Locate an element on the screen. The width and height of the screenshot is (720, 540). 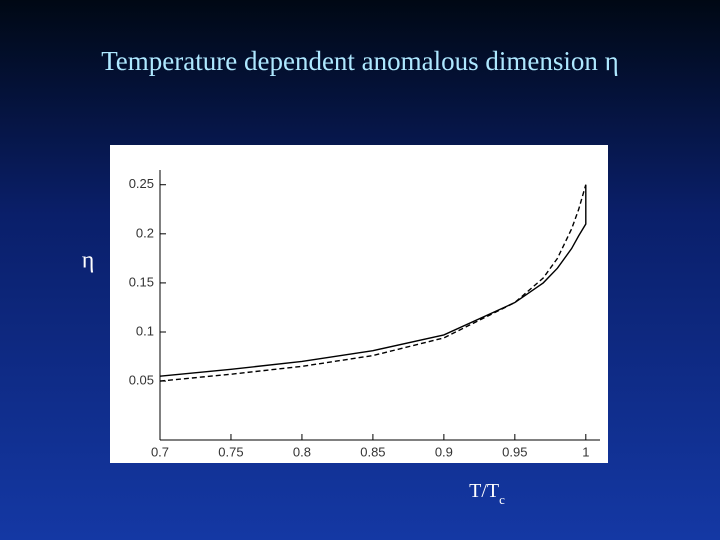
x-tick-label: 0.9 is located at coordinates (444, 451).